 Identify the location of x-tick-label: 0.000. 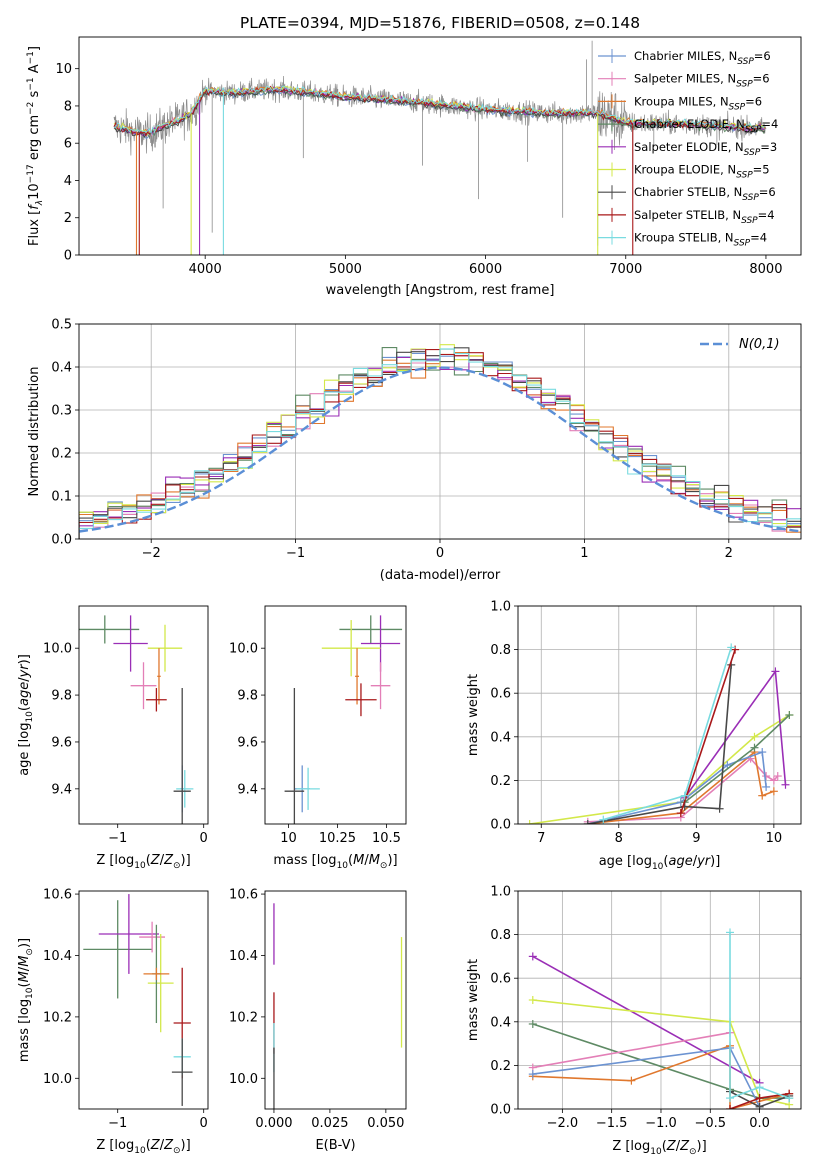
(273, 1123).